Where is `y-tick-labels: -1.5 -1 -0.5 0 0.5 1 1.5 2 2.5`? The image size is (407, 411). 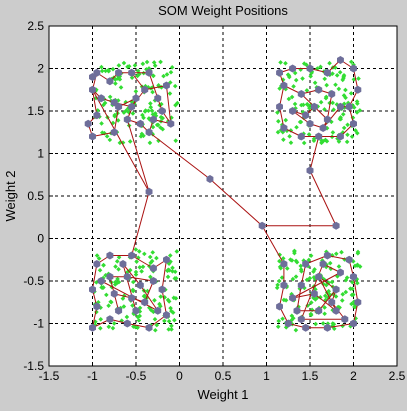 y-tick-labels: -1.5 -1 -0.5 0 0.5 1 1.5 2 2.5 is located at coordinates (33, 196).